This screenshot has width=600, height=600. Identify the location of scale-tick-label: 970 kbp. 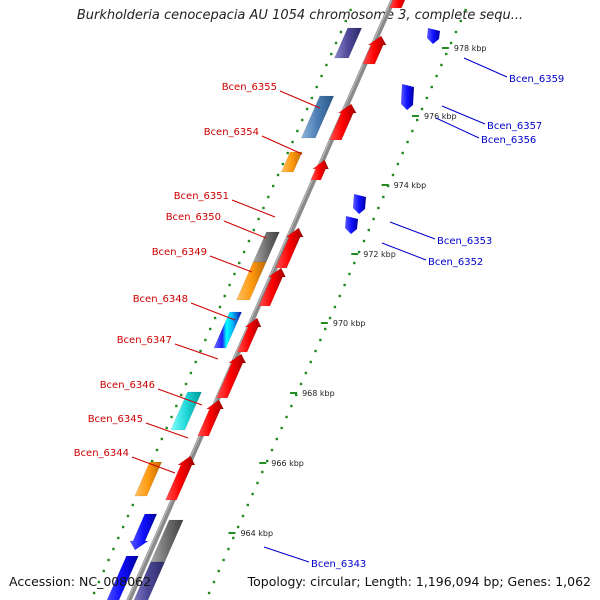
(349, 323).